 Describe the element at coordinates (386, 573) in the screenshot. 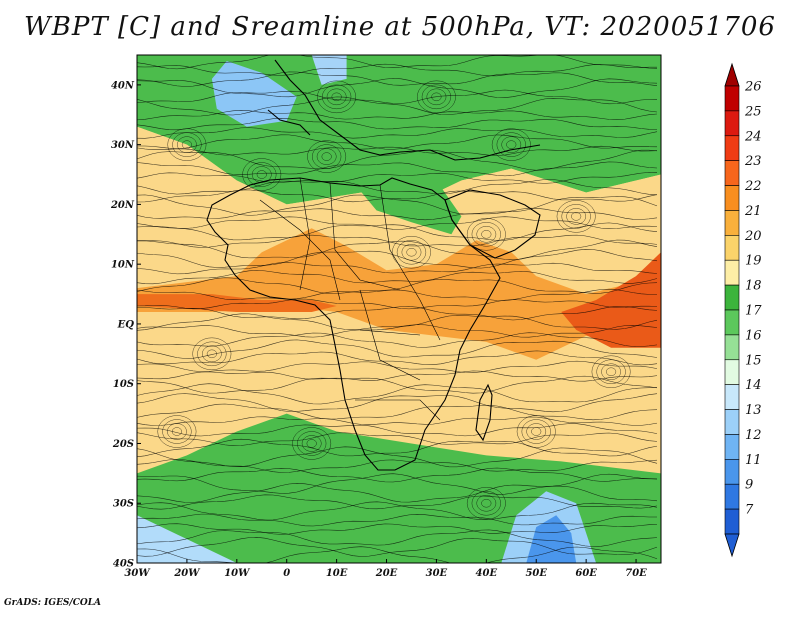

I see `lon-tick-label: 20E` at that location.